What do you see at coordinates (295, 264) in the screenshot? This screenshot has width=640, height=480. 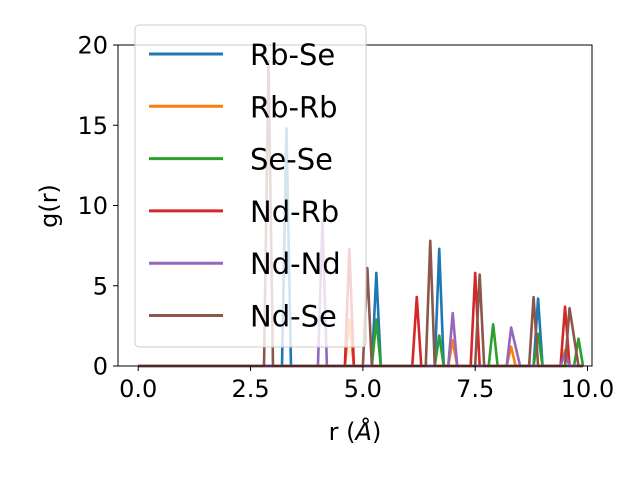 I see `legend-label: Nd-Nd` at bounding box center [295, 264].